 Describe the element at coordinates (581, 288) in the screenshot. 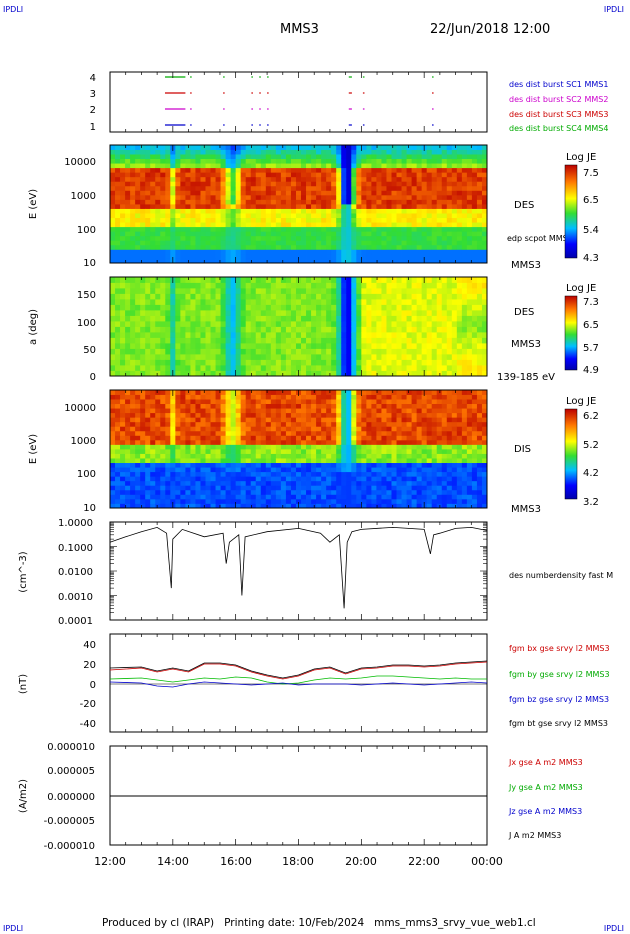

I see `pitch-colorbar-title: Log JE` at that location.